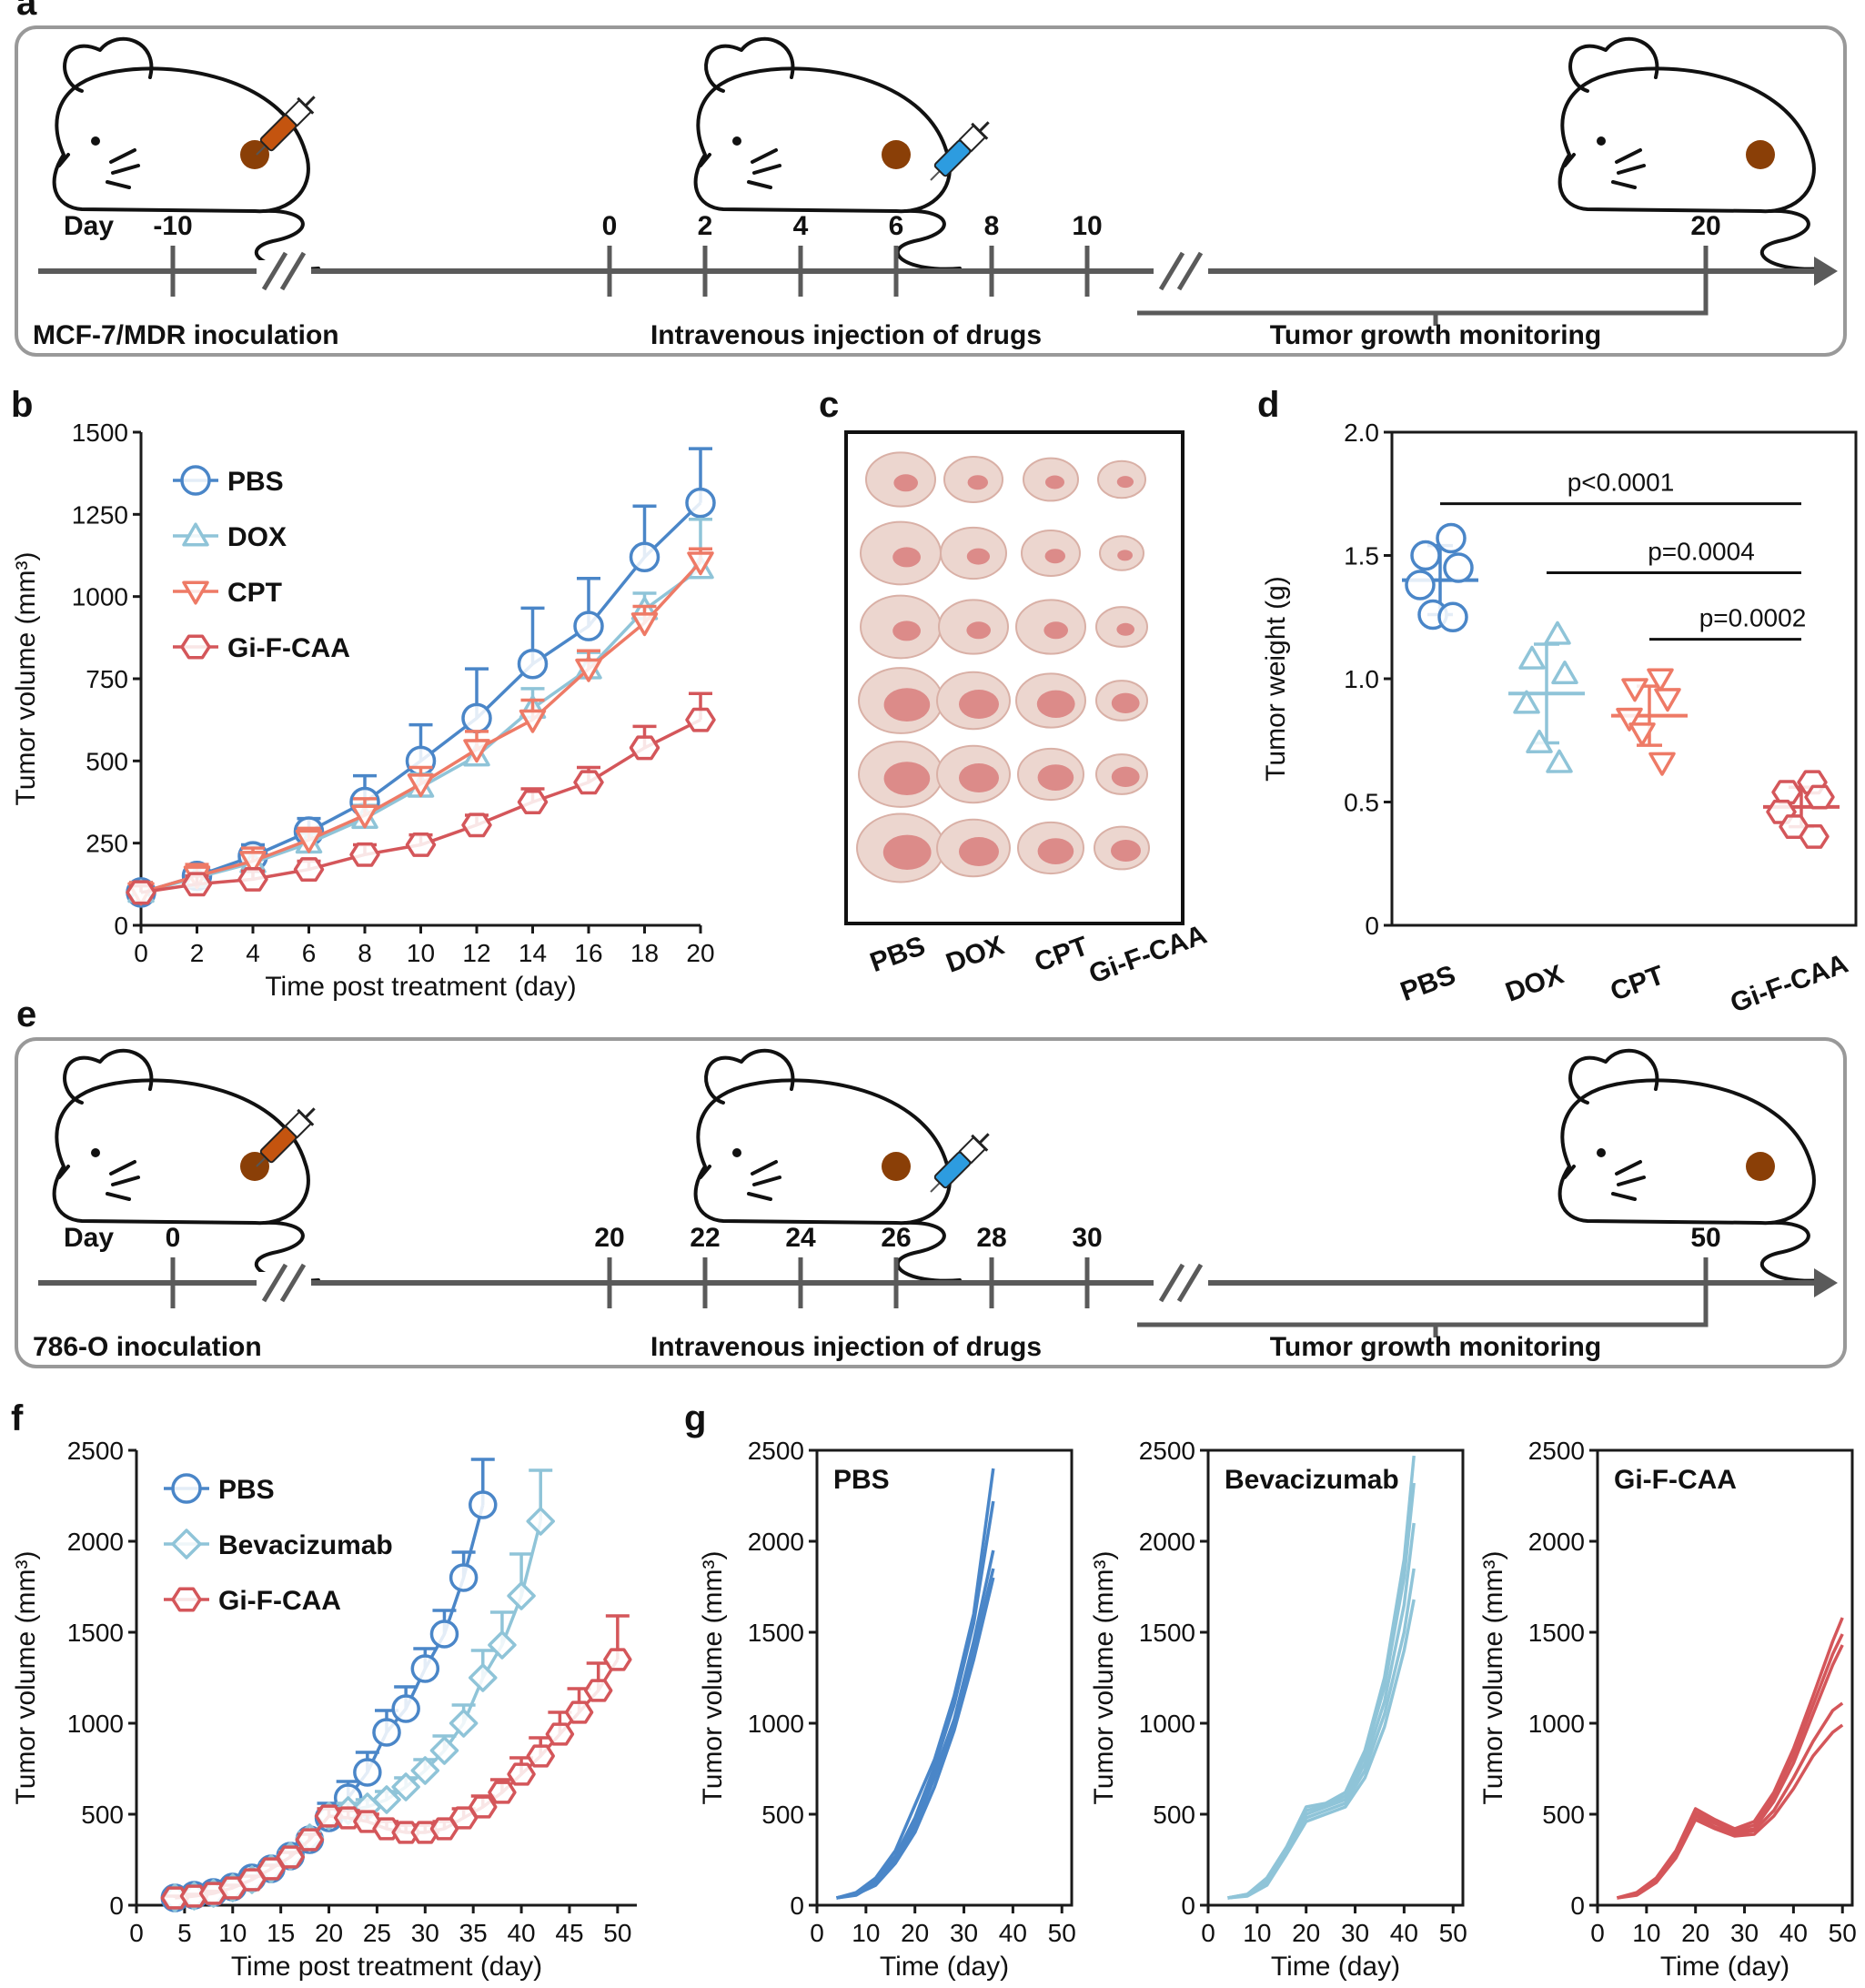 The height and width of the screenshot is (1988, 1865). I want to click on x-tick-label: 45, so click(569, 1933).